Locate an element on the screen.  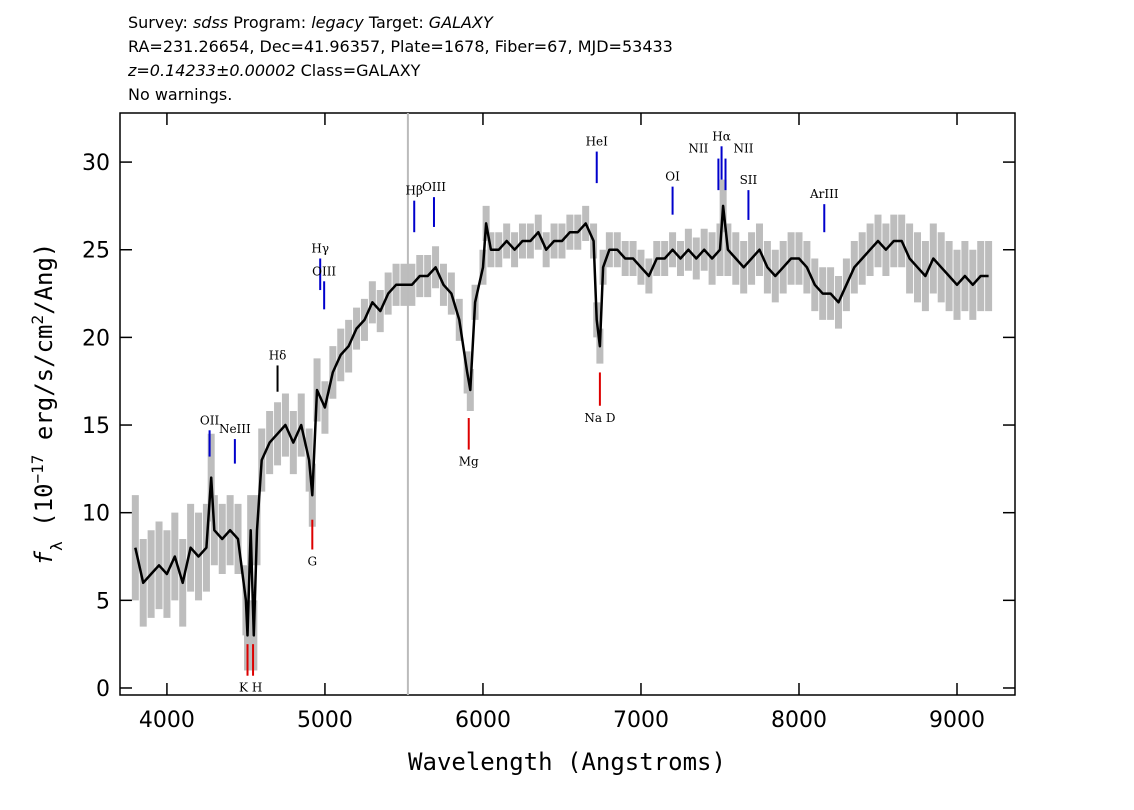
y-tick-label: 15 is located at coordinates (96, 426).